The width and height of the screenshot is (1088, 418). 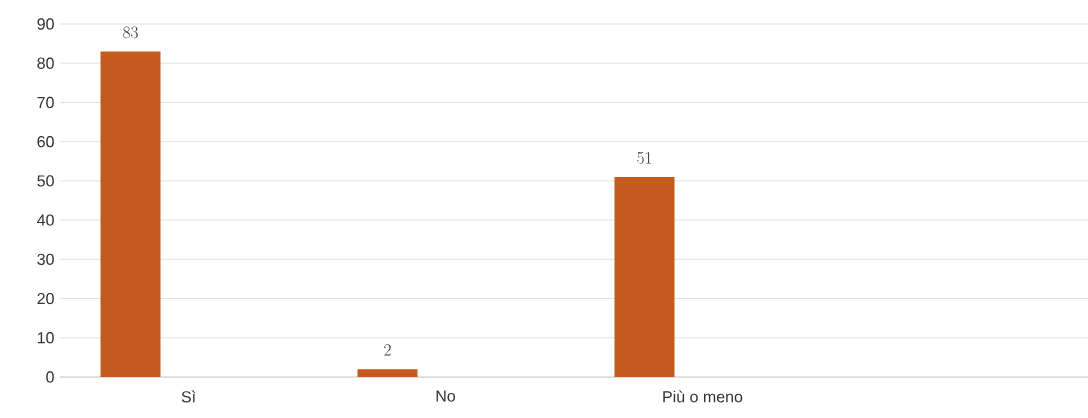 I want to click on y-tick-label: 40, so click(x=45, y=220).